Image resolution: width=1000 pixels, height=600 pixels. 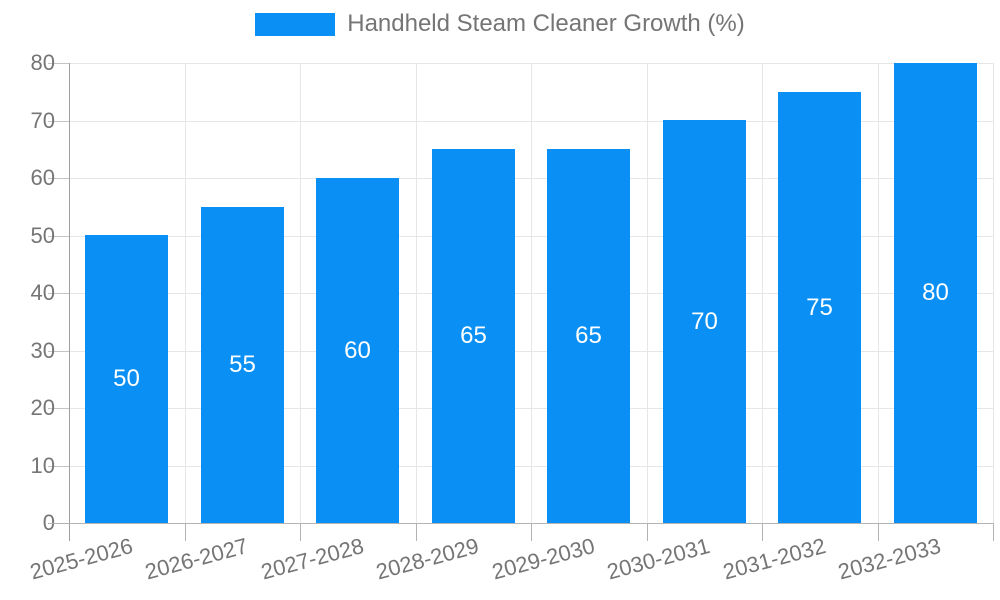 I want to click on bar-value-label: 75, so click(x=819, y=307).